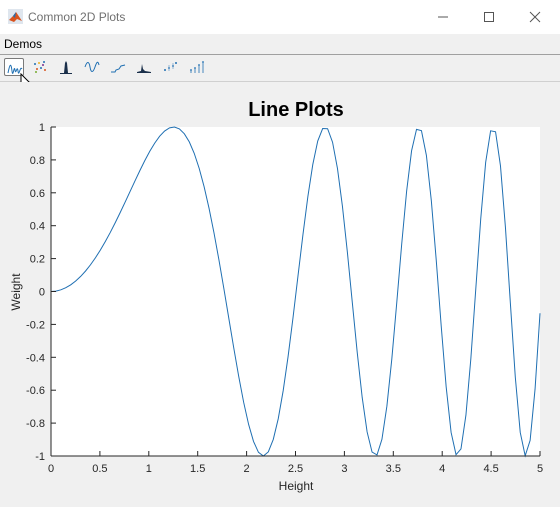 The height and width of the screenshot is (507, 560). What do you see at coordinates (37, 161) in the screenshot?
I see `y-tick-label: 0.8` at bounding box center [37, 161].